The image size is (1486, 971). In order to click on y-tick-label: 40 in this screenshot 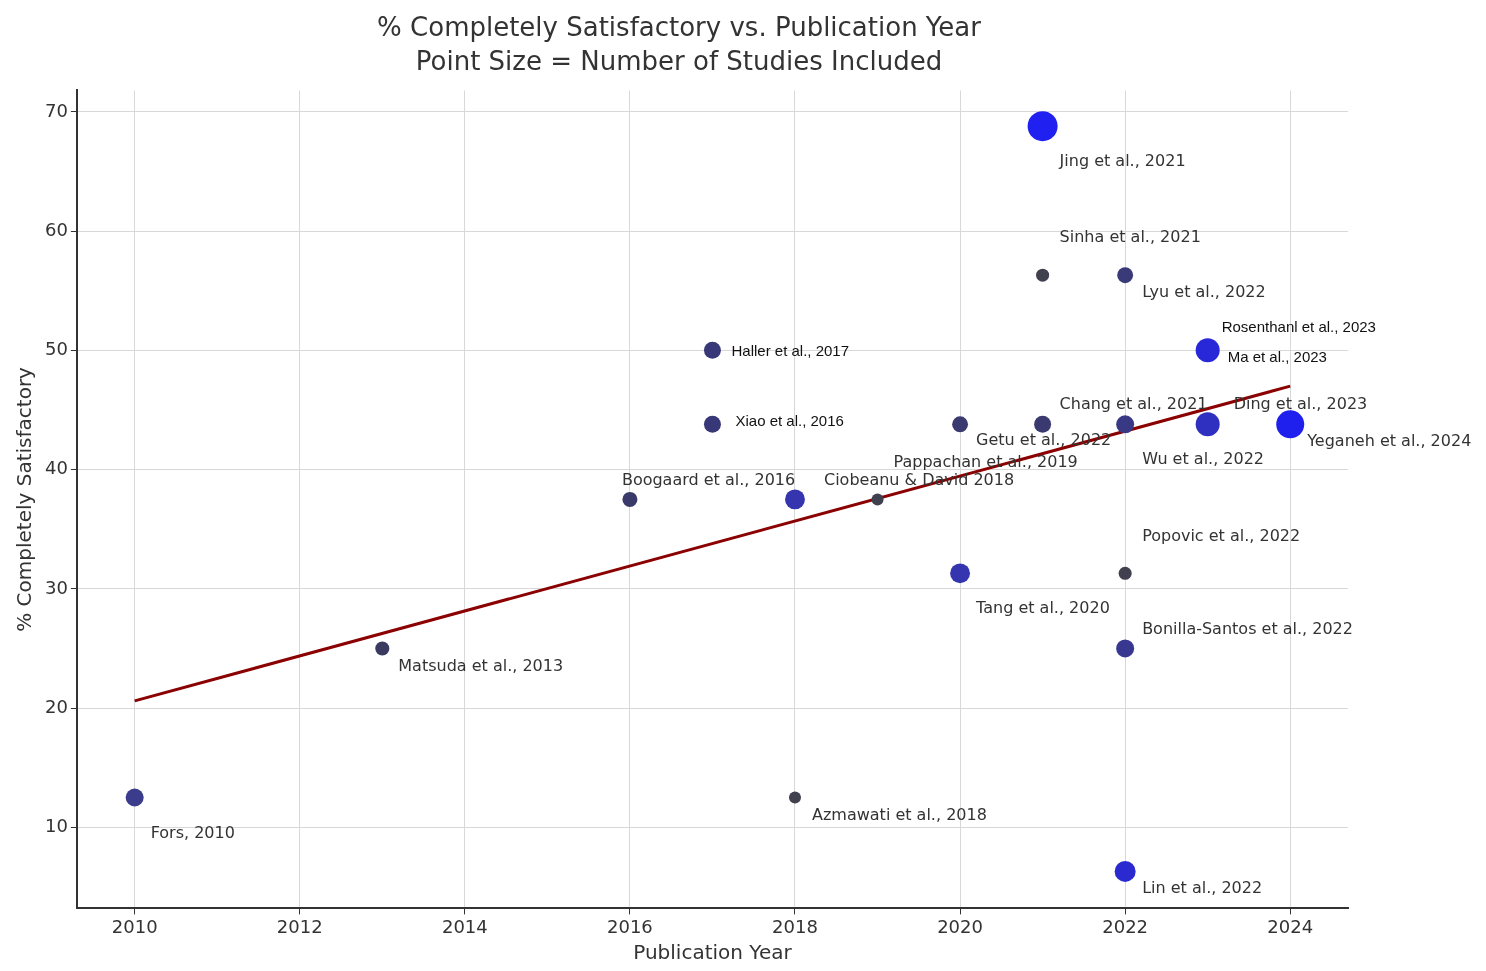, I will do `click(56, 468)`.